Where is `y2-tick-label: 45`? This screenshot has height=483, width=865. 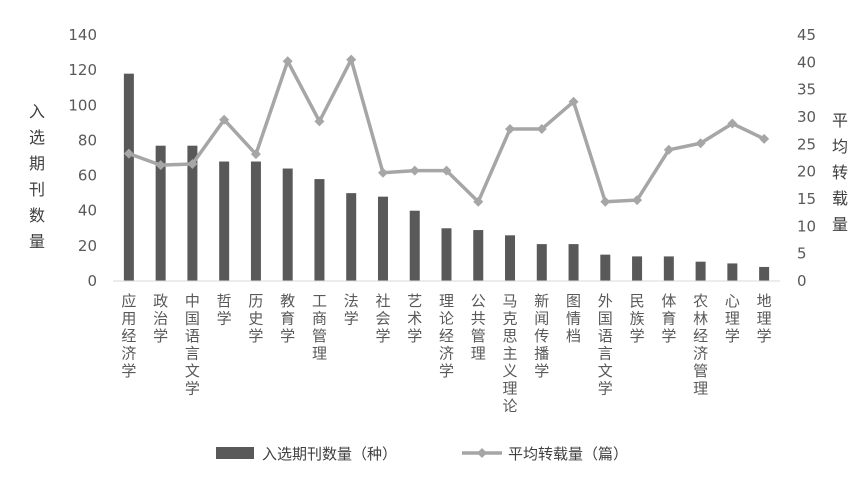 y2-tick-label: 45 is located at coordinates (806, 35).